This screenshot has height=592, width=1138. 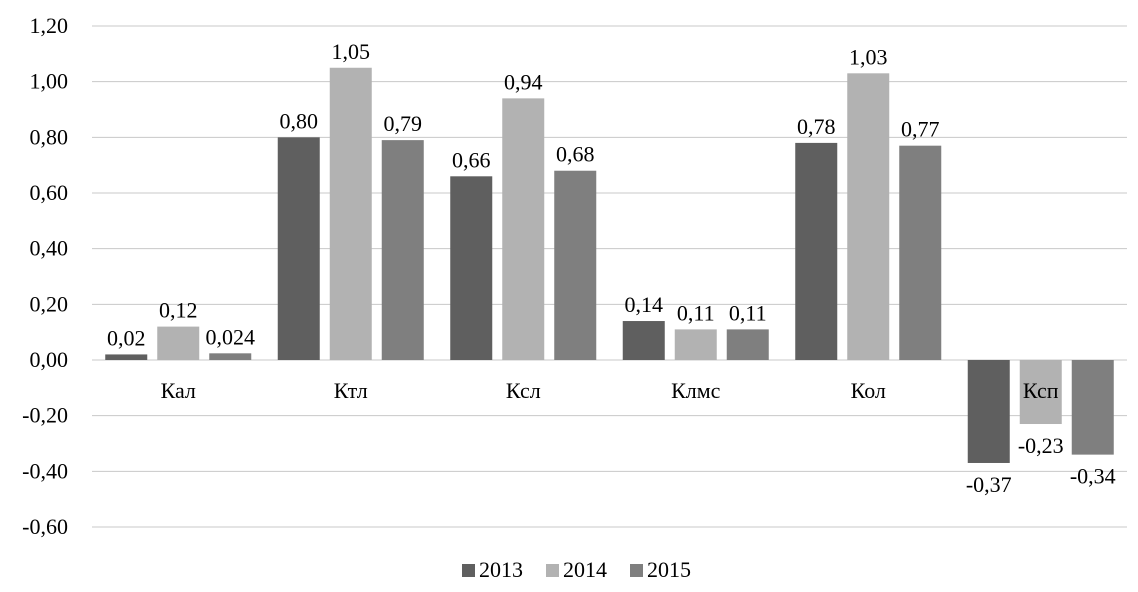 What do you see at coordinates (471, 268) in the screenshot?
I see `bar-Ксл-2013` at bounding box center [471, 268].